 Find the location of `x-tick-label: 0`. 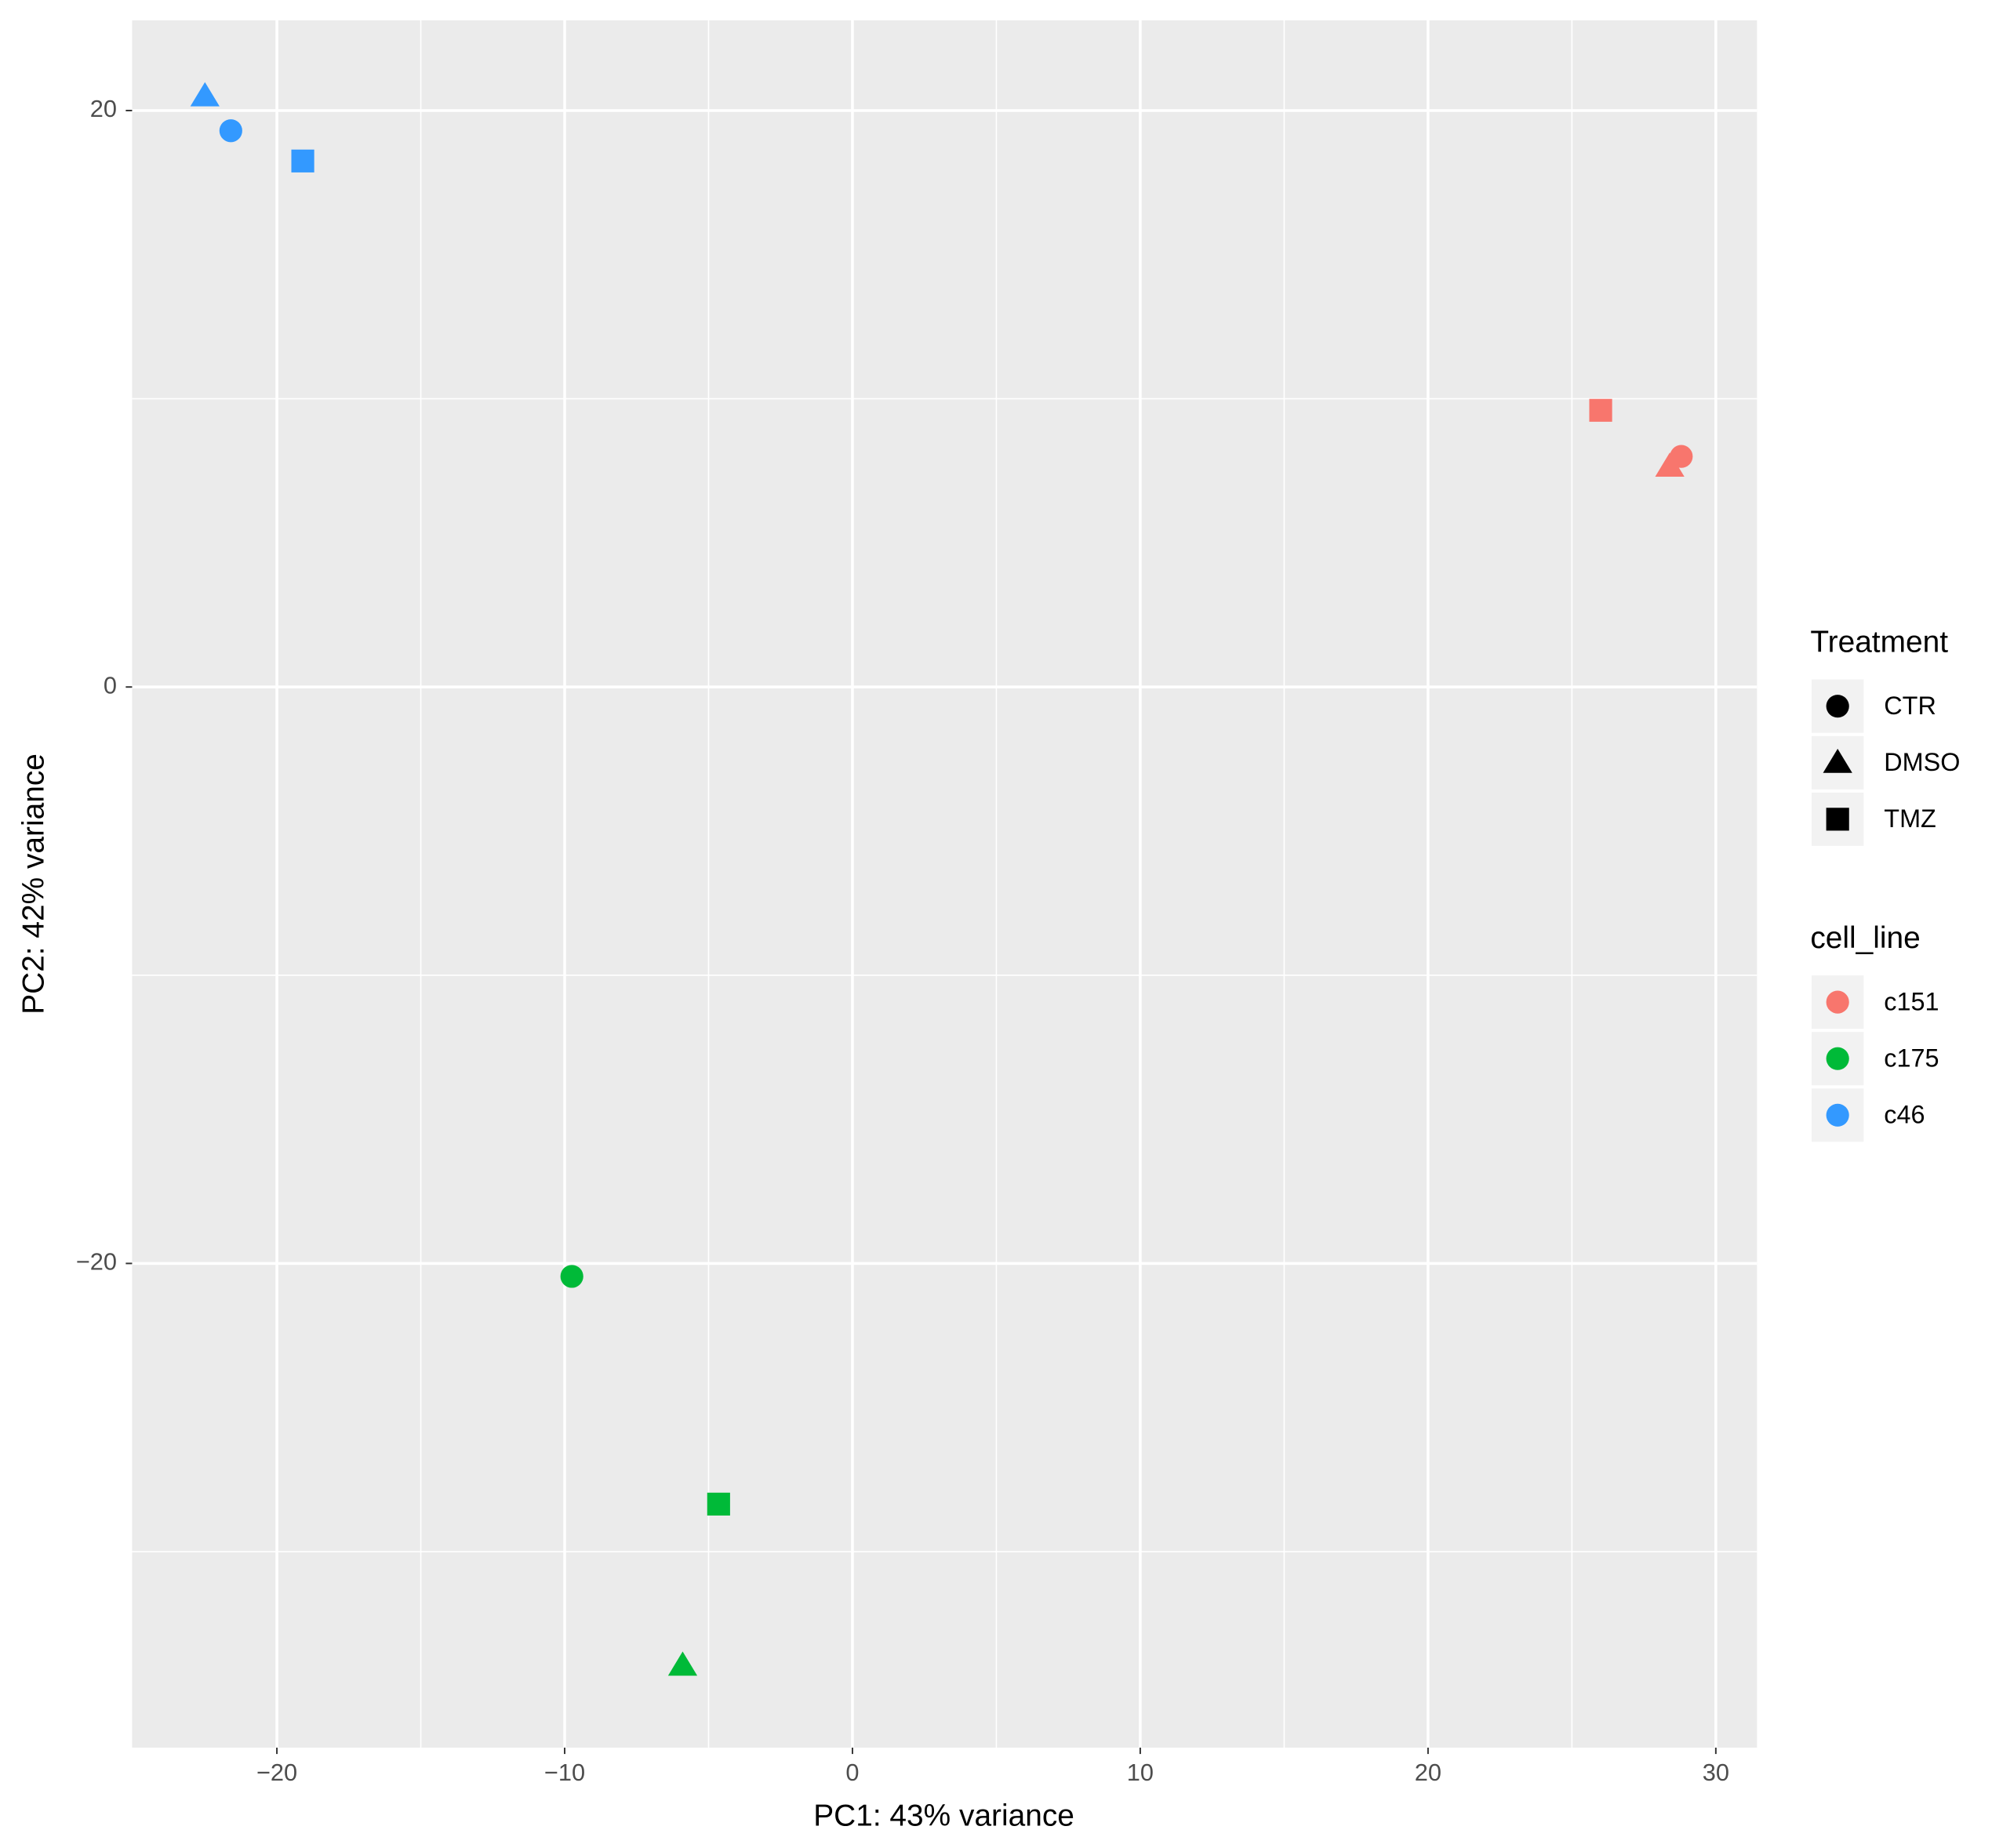

x-tick-label: 0 is located at coordinates (852, 1772).